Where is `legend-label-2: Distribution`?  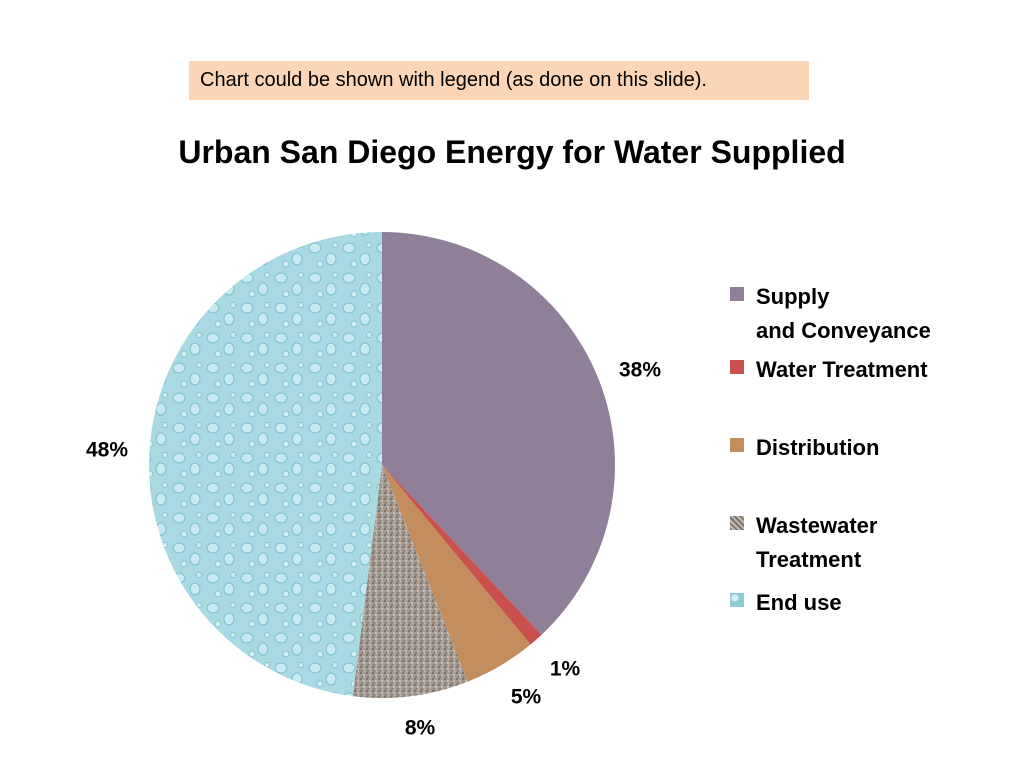 legend-label-2: Distribution is located at coordinates (818, 447).